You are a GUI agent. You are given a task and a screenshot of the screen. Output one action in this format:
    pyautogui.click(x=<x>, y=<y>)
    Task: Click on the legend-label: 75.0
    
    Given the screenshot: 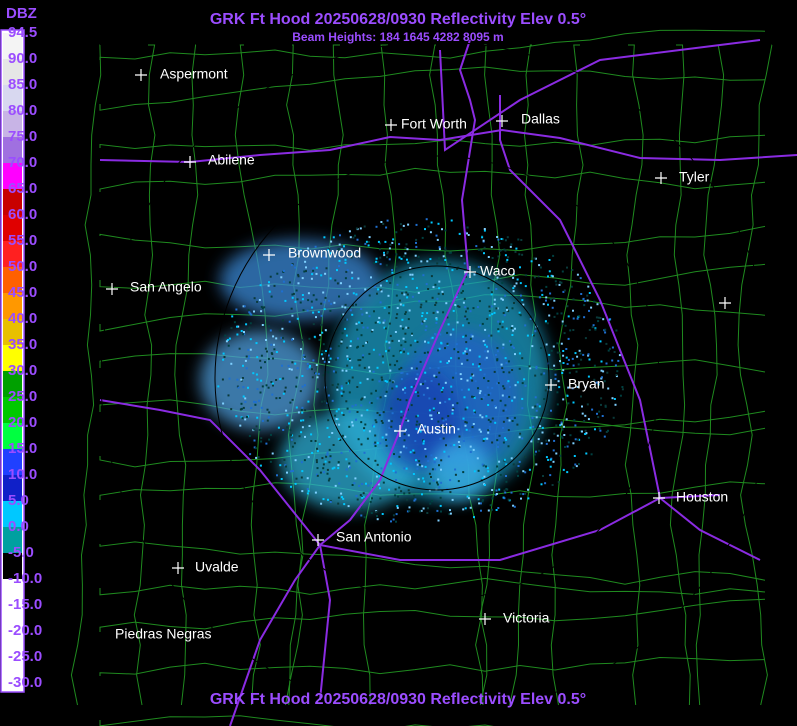 What is the action you would take?
    pyautogui.click(x=22, y=136)
    